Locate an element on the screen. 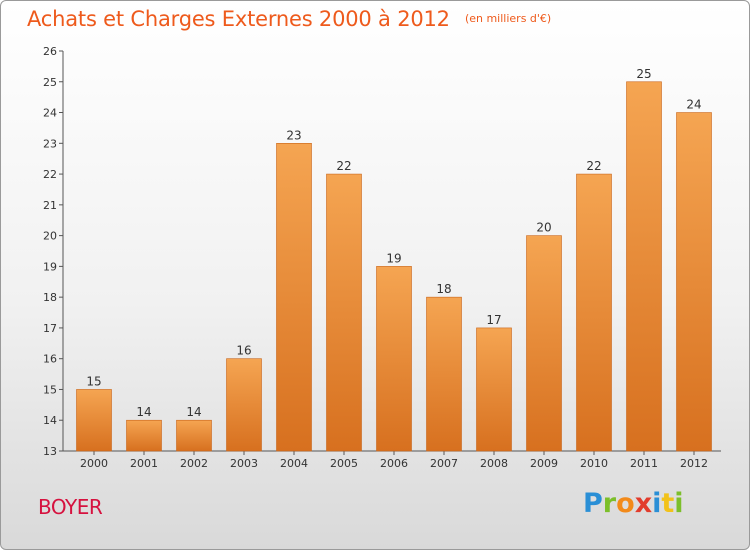 This screenshot has height=550, width=750. bar-value-label: 24 is located at coordinates (693, 105).